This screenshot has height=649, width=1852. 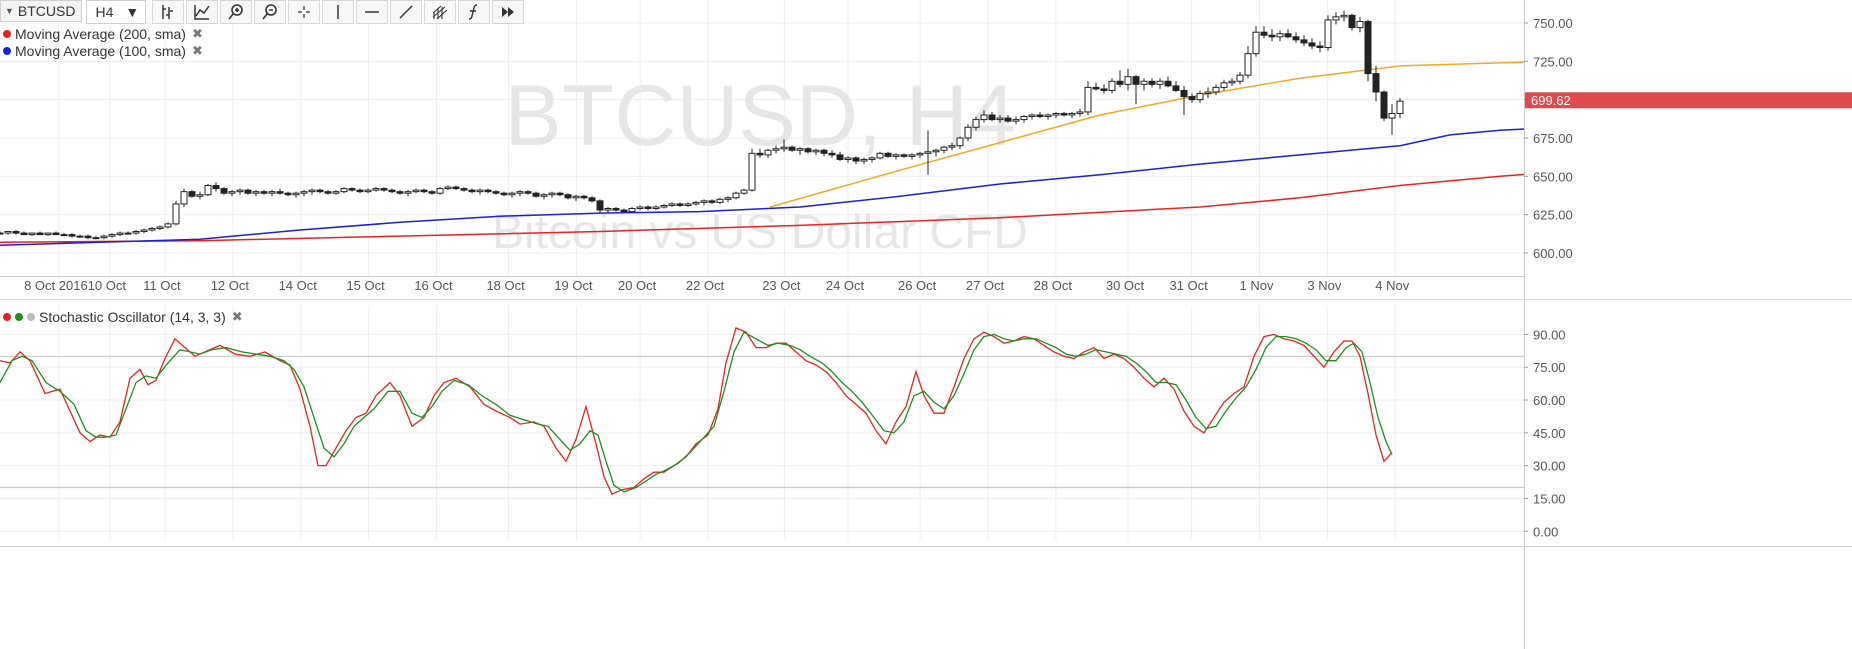 What do you see at coordinates (1392, 285) in the screenshot?
I see `x-tick-label: 4 Nov` at bounding box center [1392, 285].